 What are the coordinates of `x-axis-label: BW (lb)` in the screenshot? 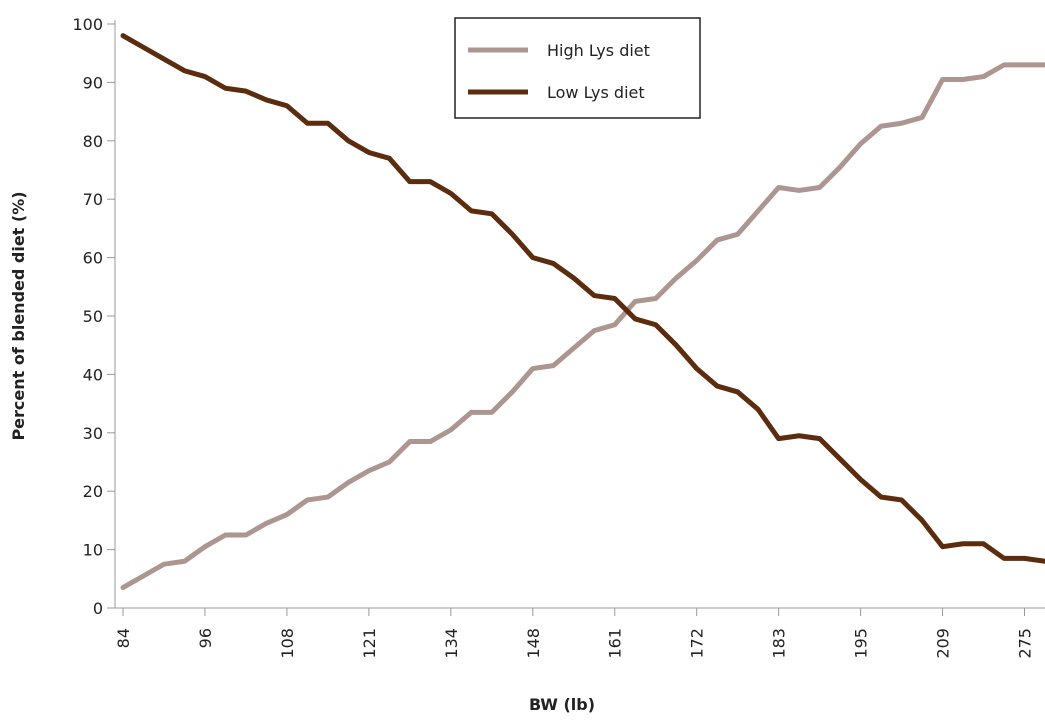 It's located at (562, 704).